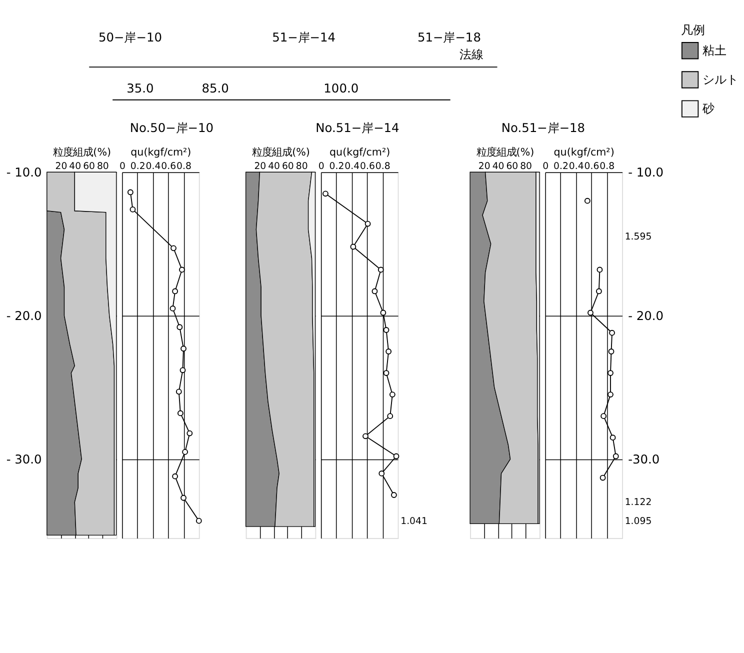 This screenshot has height=653, width=744. What do you see at coordinates (449, 37) in the screenshot?
I see `text: 51−岸−18` at bounding box center [449, 37].